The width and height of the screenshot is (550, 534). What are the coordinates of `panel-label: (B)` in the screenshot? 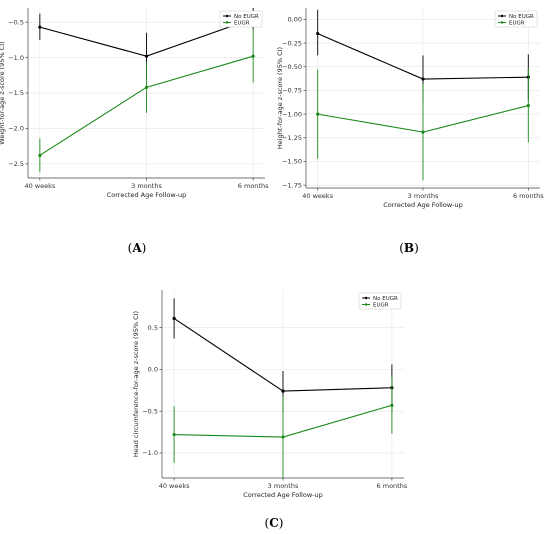 It's located at (409, 248).